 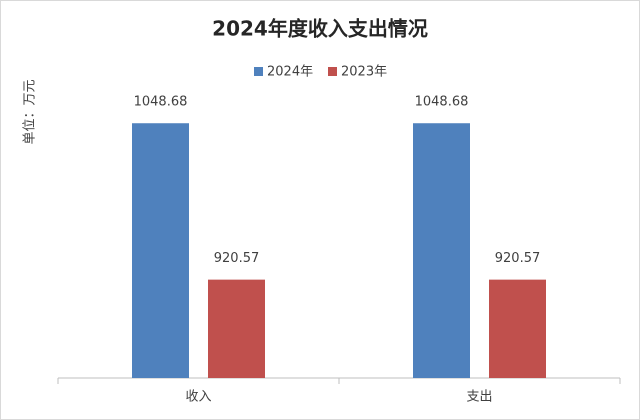 I want to click on legend-label: 2023年, so click(x=364, y=72).